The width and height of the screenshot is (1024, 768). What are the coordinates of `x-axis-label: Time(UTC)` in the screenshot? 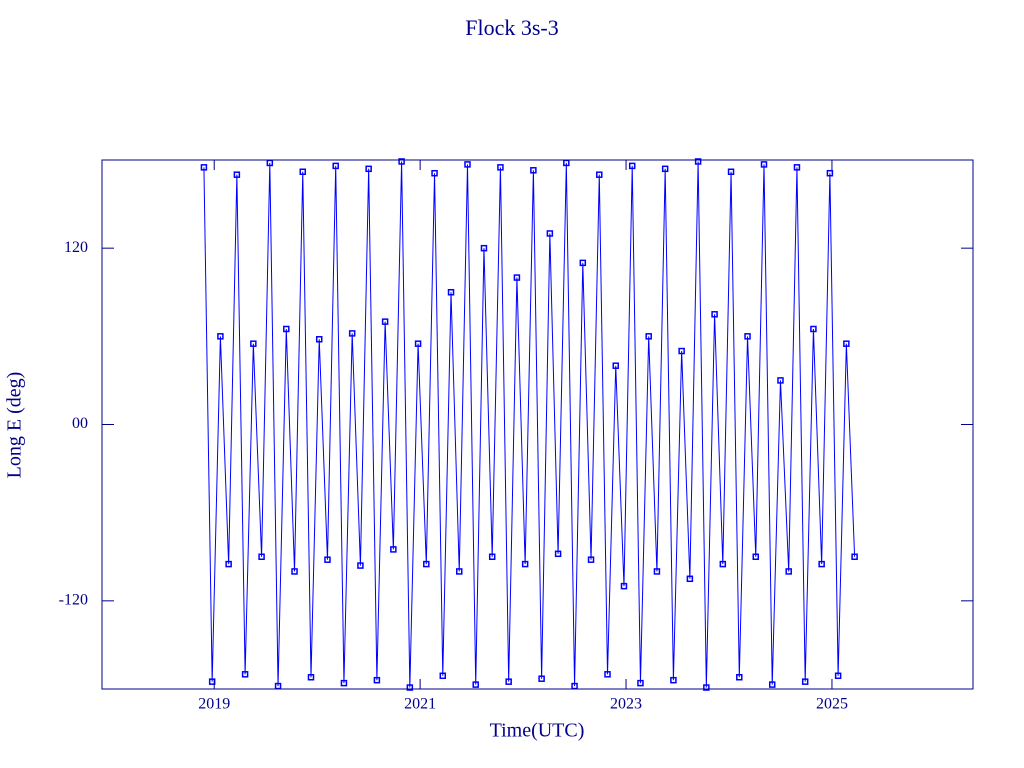 It's located at (537, 731).